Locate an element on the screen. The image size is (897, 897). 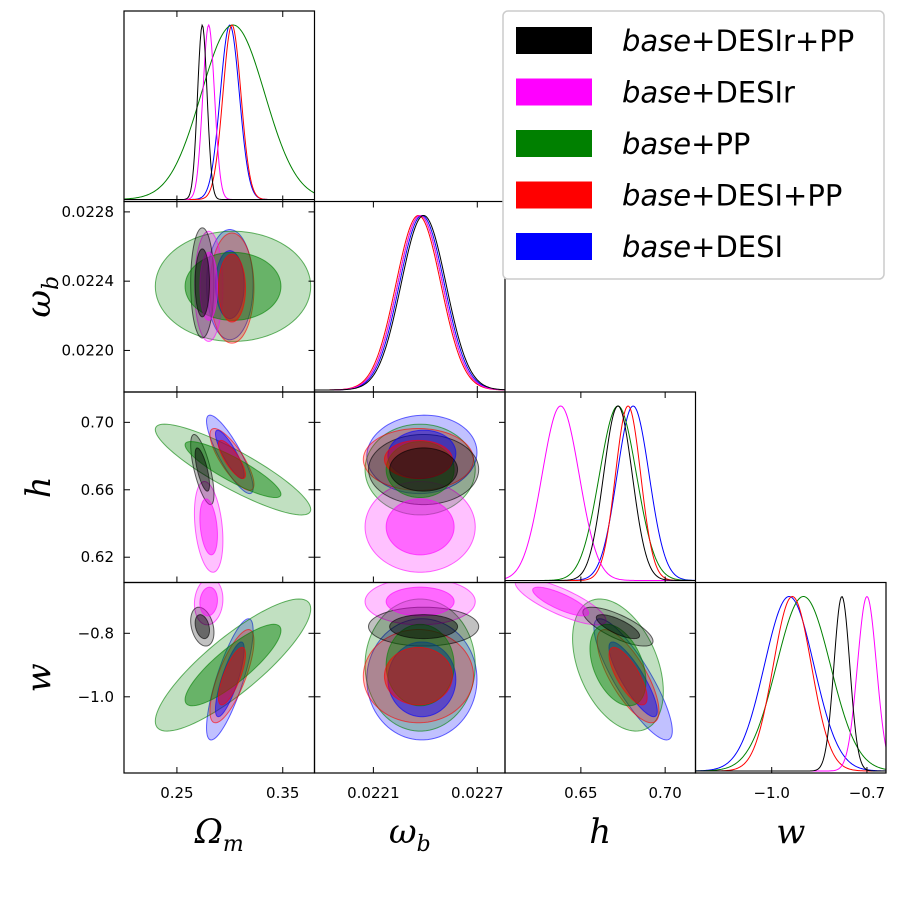
contour-68-base+DESIr-Omega_m-h is located at coordinates (208, 527).